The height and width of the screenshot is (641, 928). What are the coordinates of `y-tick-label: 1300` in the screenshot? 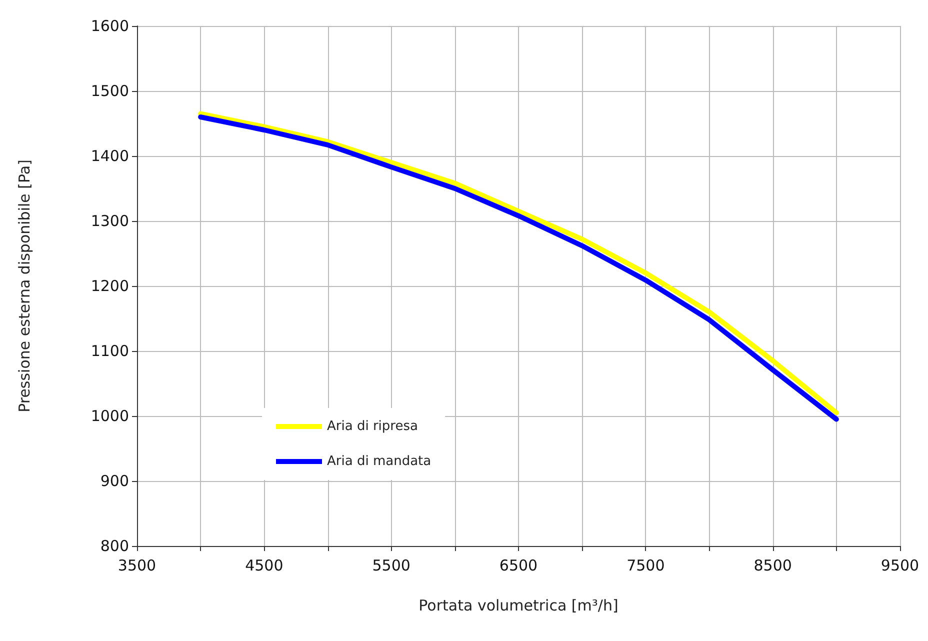 It's located at (109, 221).